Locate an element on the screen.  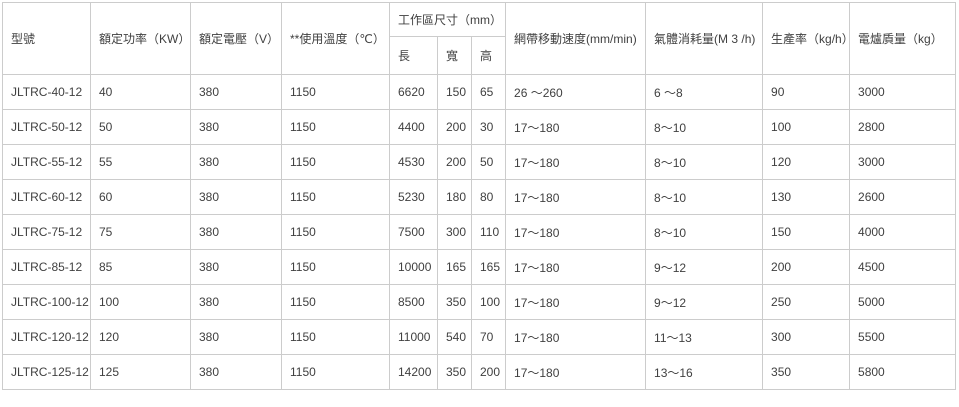
cell-width: 200 is located at coordinates (454, 162).